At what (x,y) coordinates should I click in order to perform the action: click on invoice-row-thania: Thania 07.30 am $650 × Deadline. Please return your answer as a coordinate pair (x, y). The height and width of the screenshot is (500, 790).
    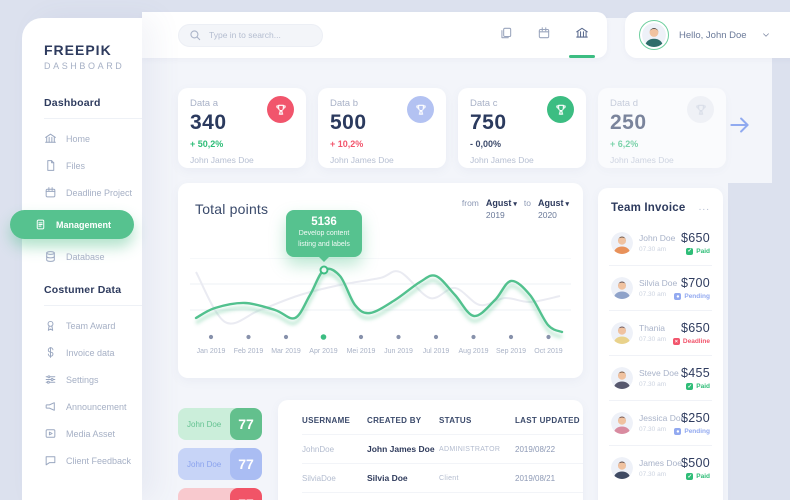
    Looking at the image, I should click on (660, 332).